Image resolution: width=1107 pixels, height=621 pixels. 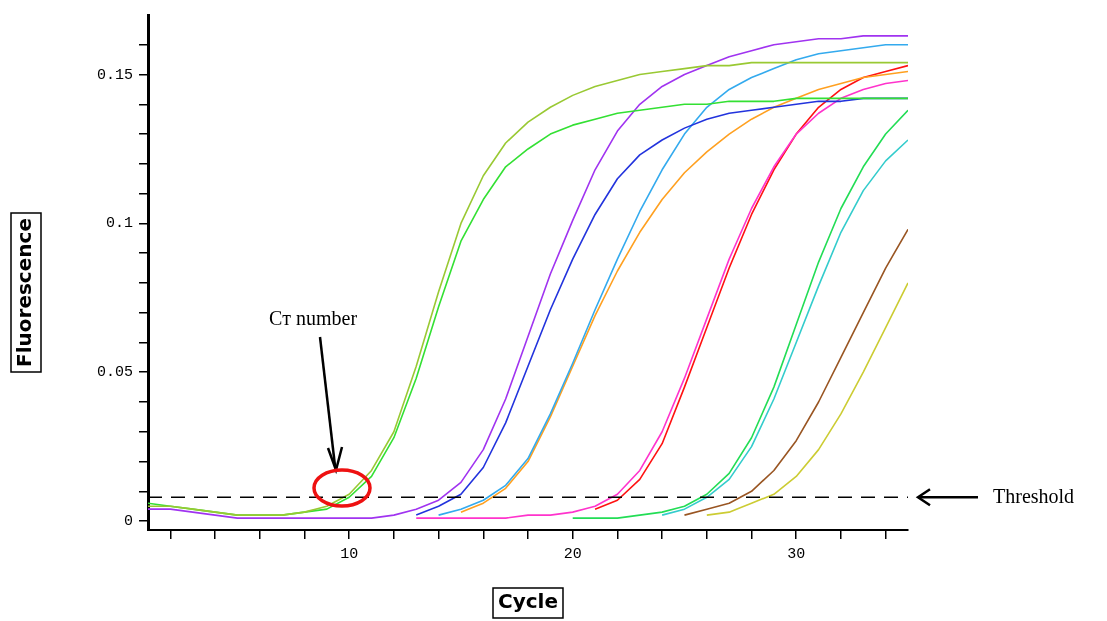 I want to click on x-axis-title: Cycle, so click(x=528, y=601).